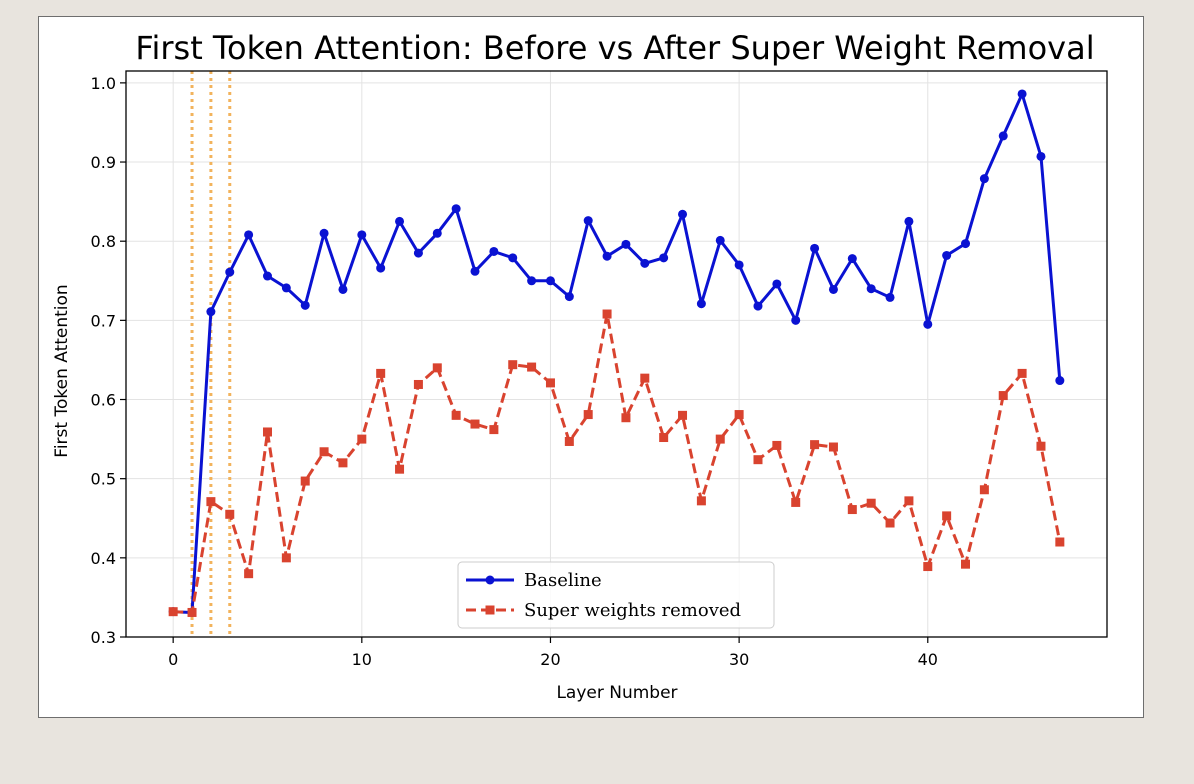 Image resolution: width=1194 pixels, height=784 pixels. What do you see at coordinates (550, 659) in the screenshot?
I see `x-tick-label: 20` at bounding box center [550, 659].